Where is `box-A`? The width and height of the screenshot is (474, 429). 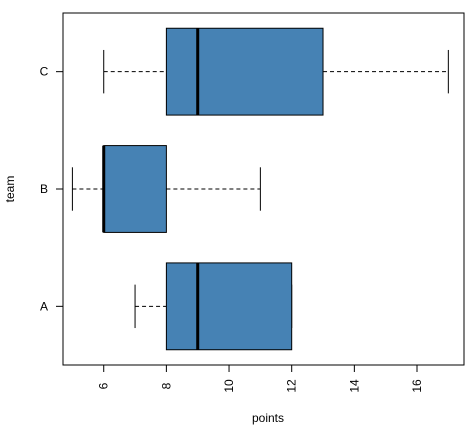 box-A is located at coordinates (213, 306).